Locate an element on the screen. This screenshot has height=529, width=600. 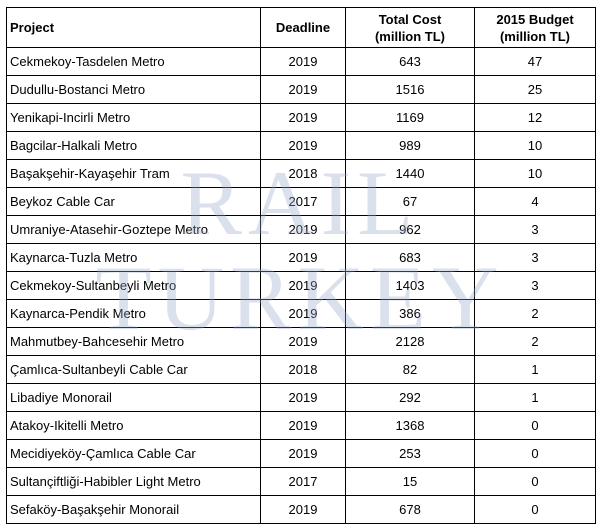
cell-project: Kaynarca-Tuzla Metro is located at coordinates (133, 257).